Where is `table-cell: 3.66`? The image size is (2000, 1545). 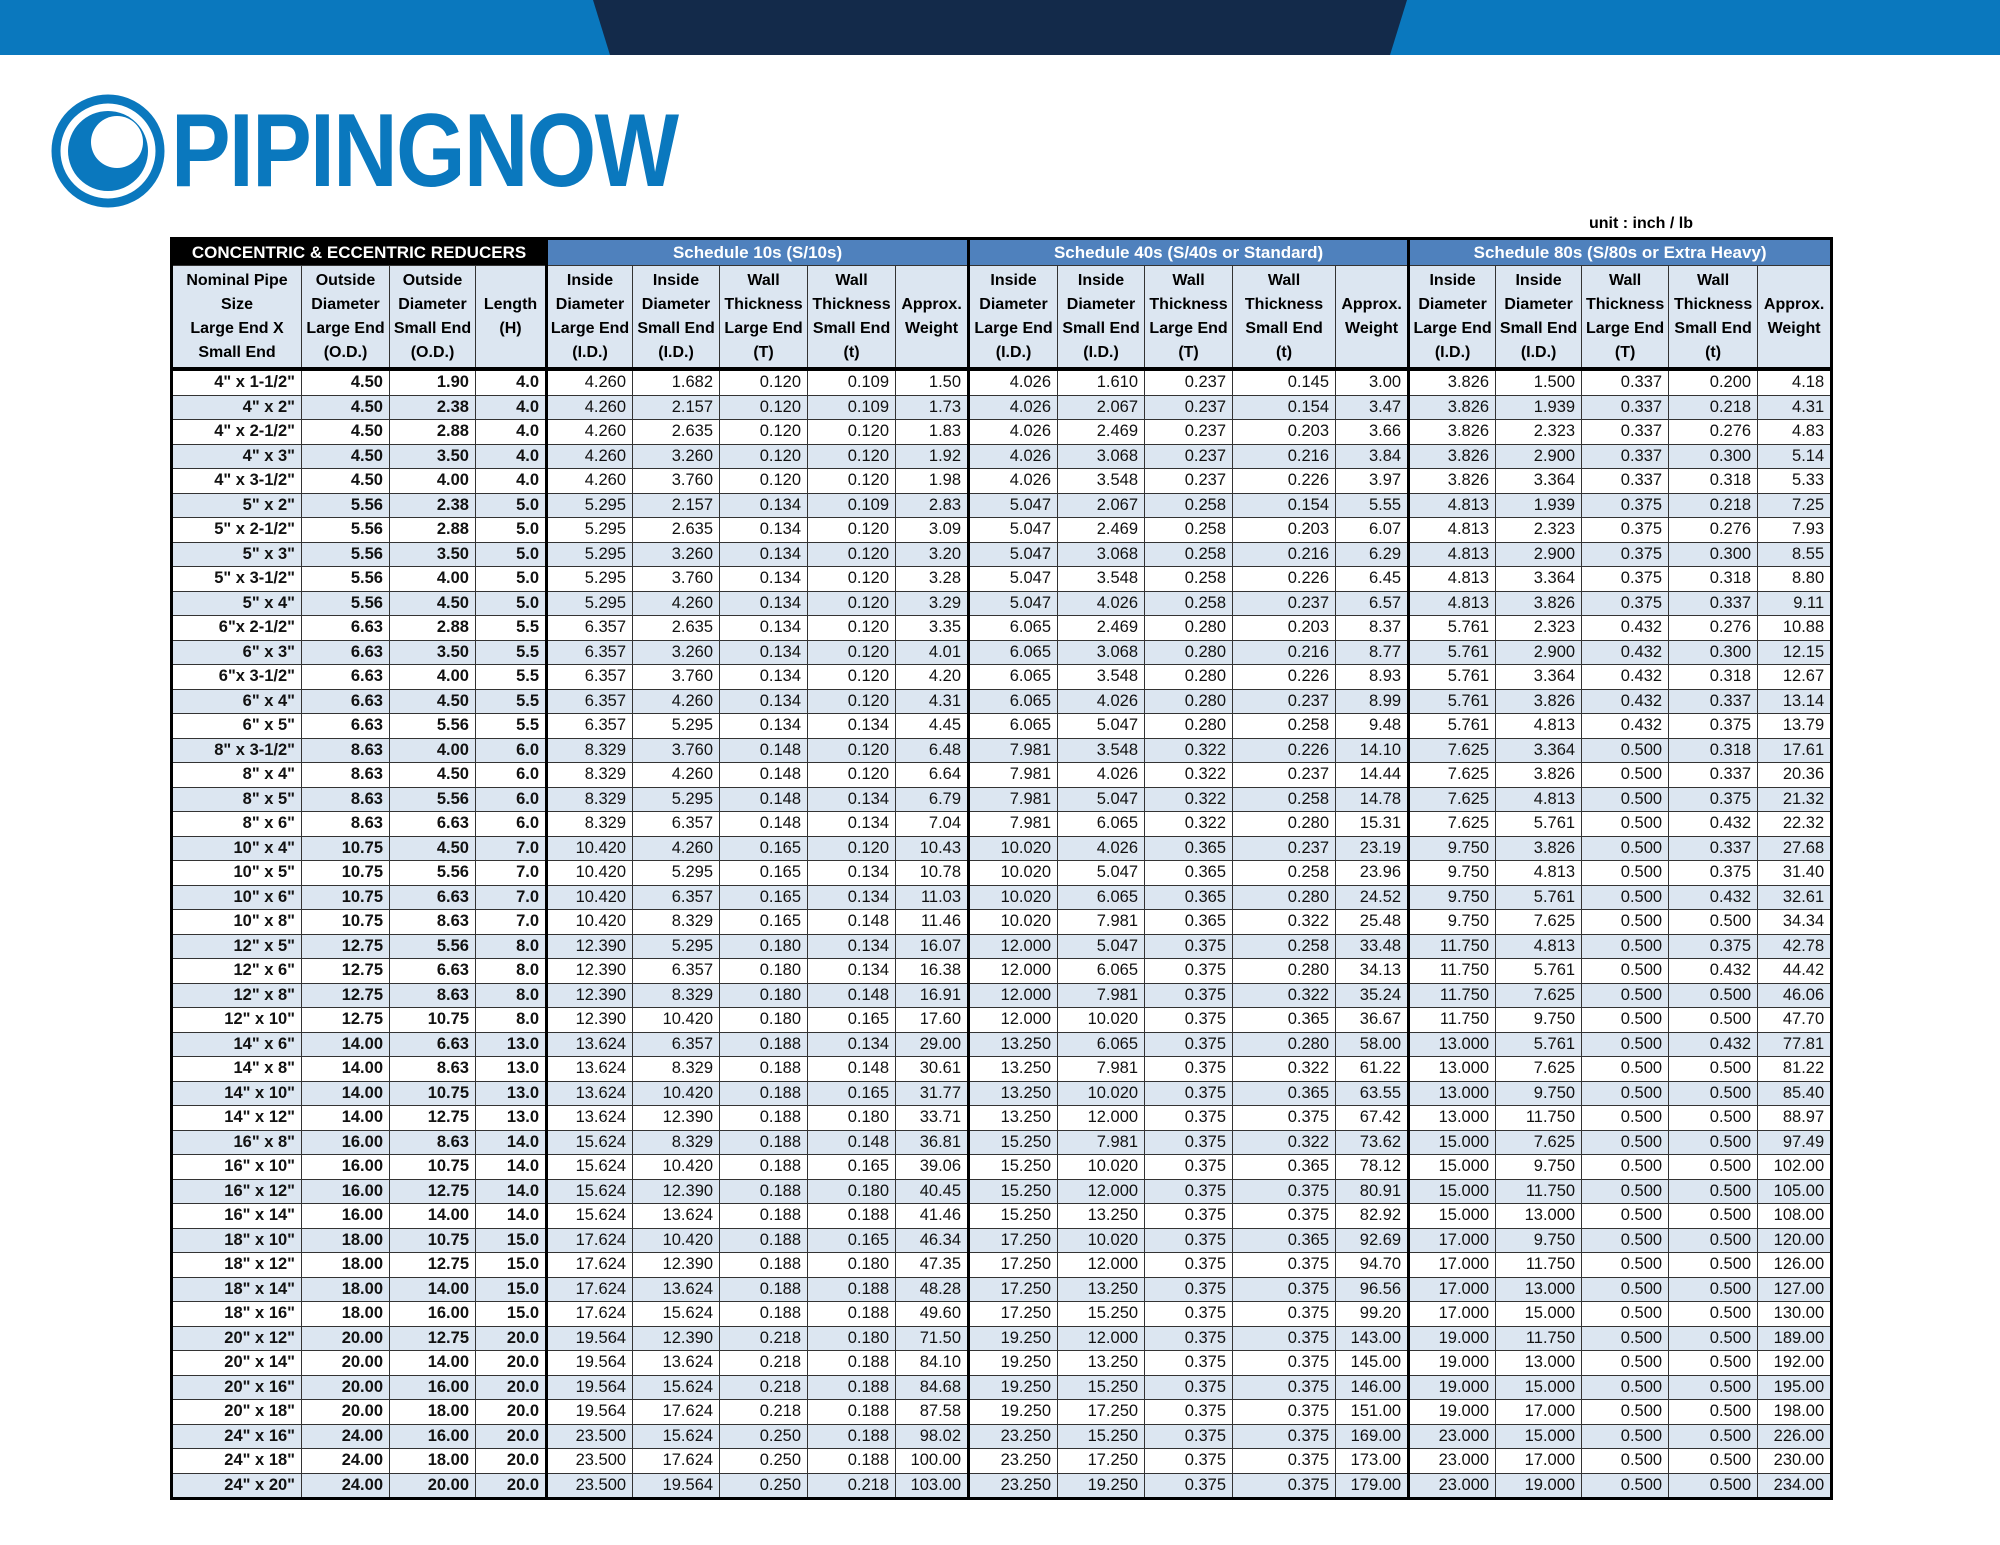
table-cell: 3.66 is located at coordinates (1372, 432).